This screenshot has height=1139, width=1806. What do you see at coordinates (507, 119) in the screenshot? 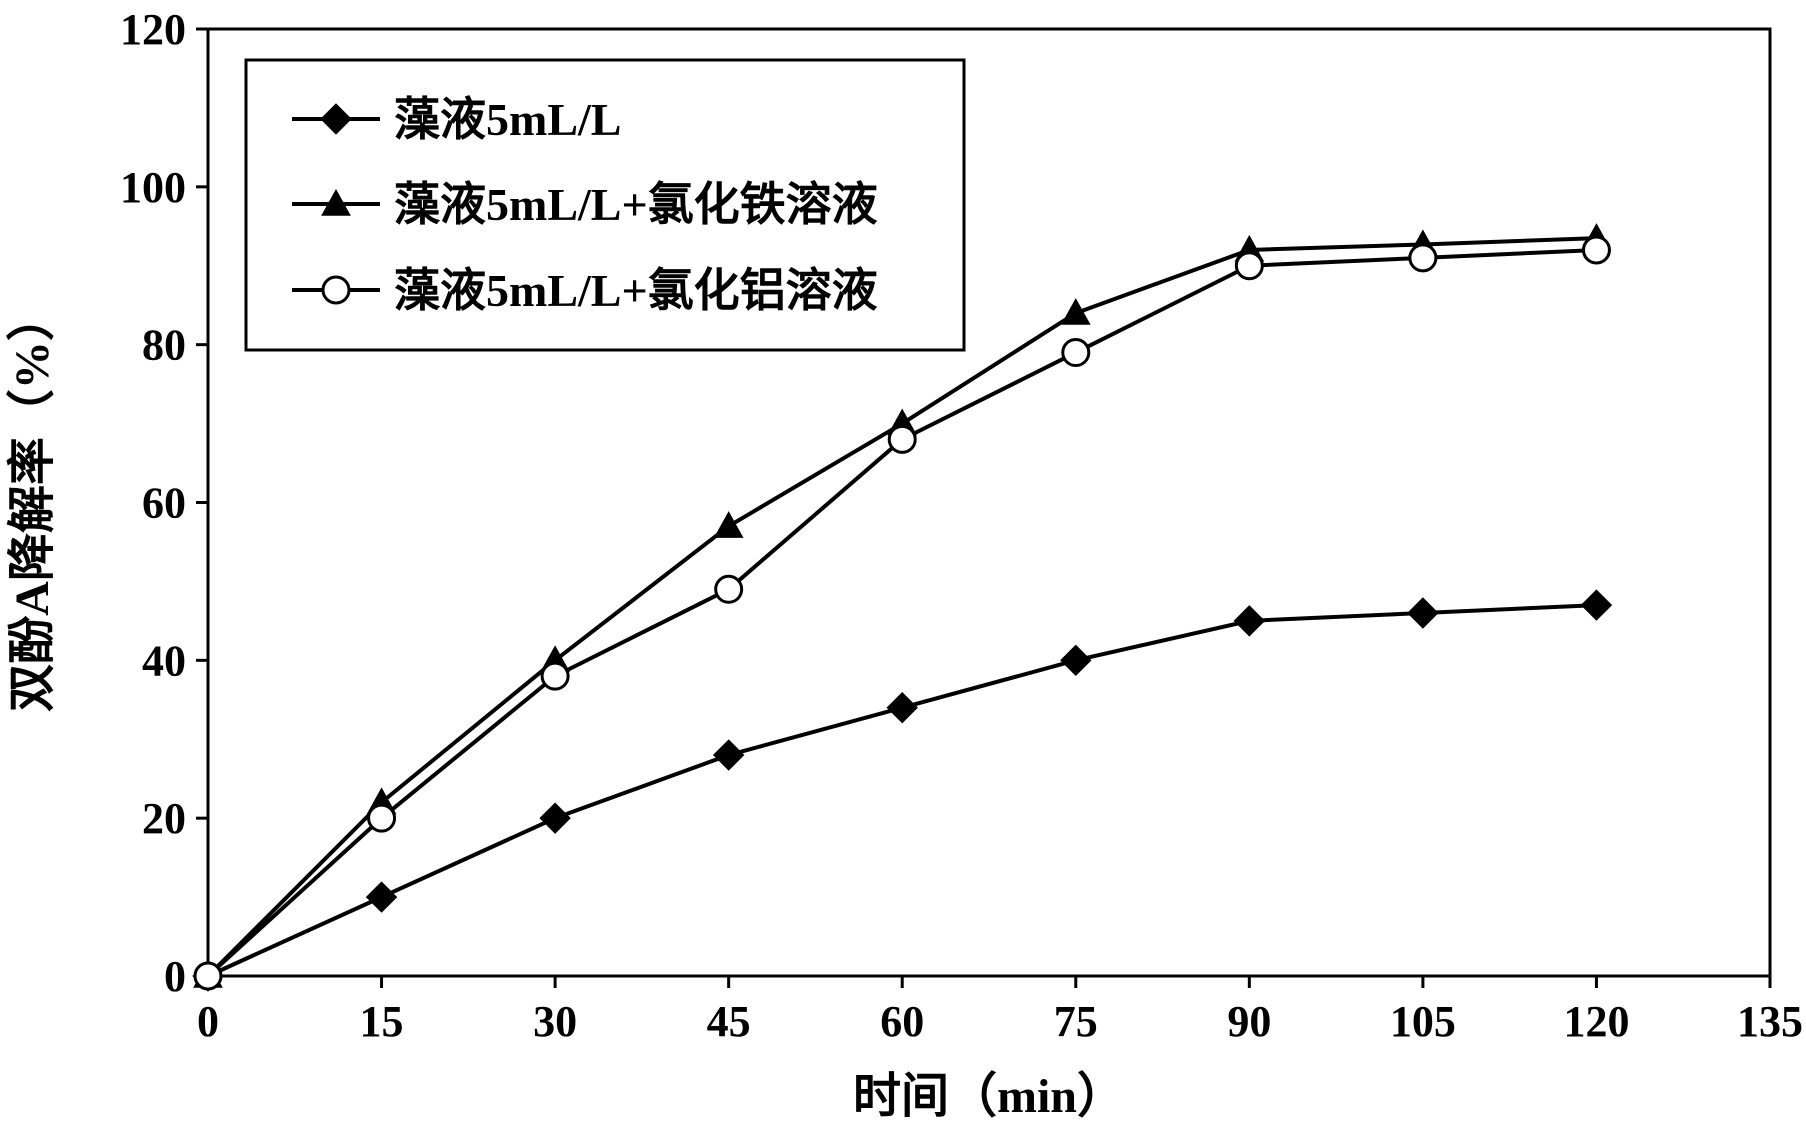
I see `legend-label: 藻液5mL/L` at bounding box center [507, 119].